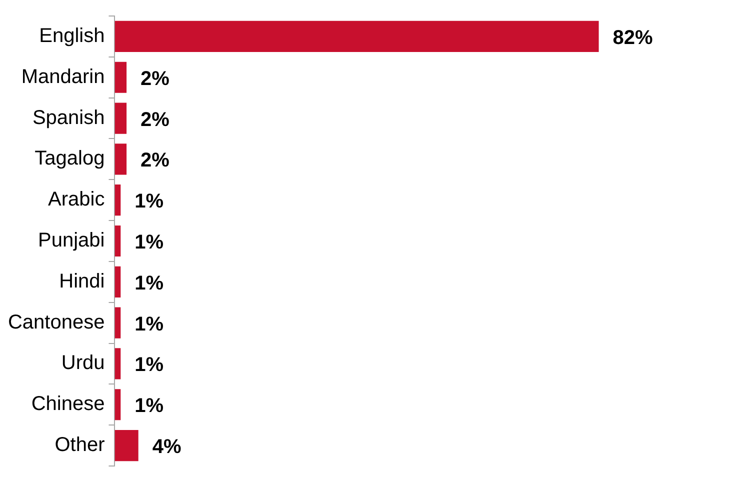 Image resolution: width=731 pixels, height=482 pixels. I want to click on y-tick-label: Hindi, so click(82, 281).